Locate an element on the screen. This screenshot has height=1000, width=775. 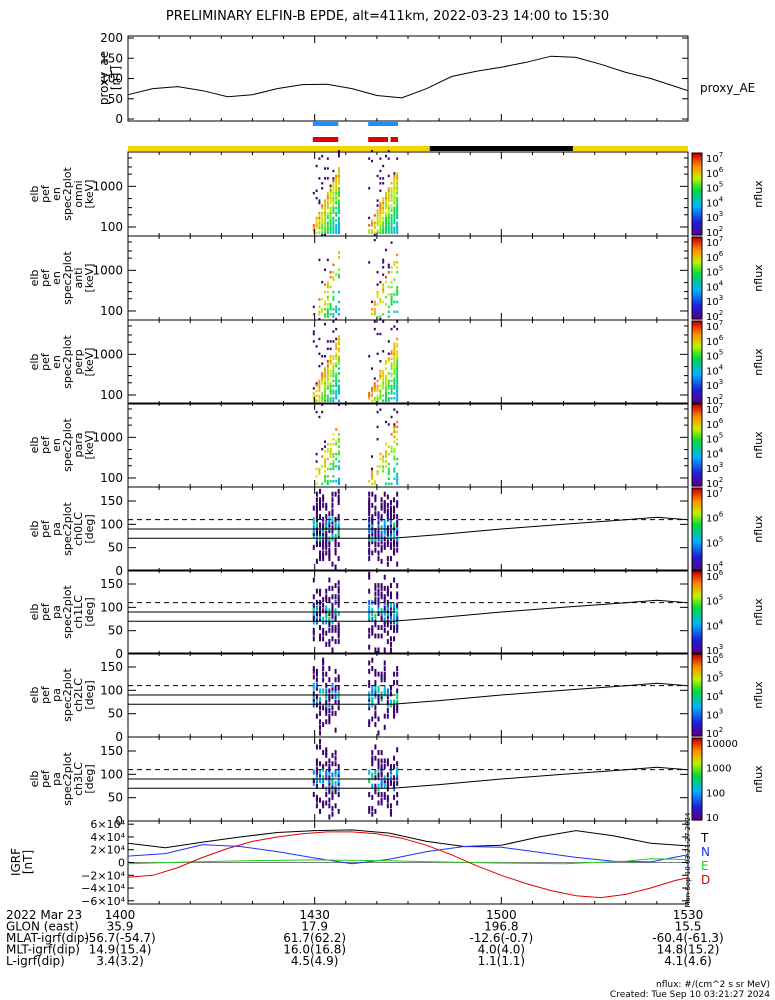
ephemeris-value: -56.7(-54.7) is located at coordinates (119, 938).